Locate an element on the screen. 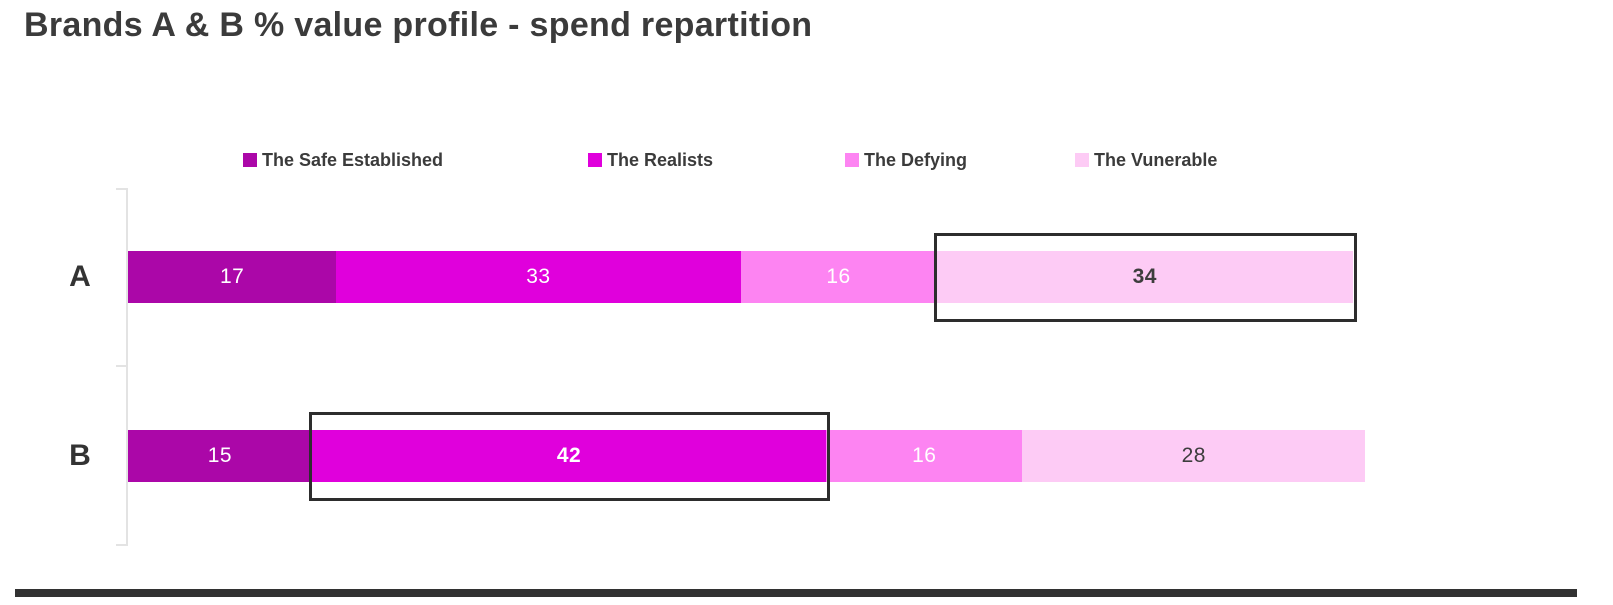 This screenshot has height=605, width=1613. legend-item-the-vunerable: The Vunerable is located at coordinates (1146, 160).